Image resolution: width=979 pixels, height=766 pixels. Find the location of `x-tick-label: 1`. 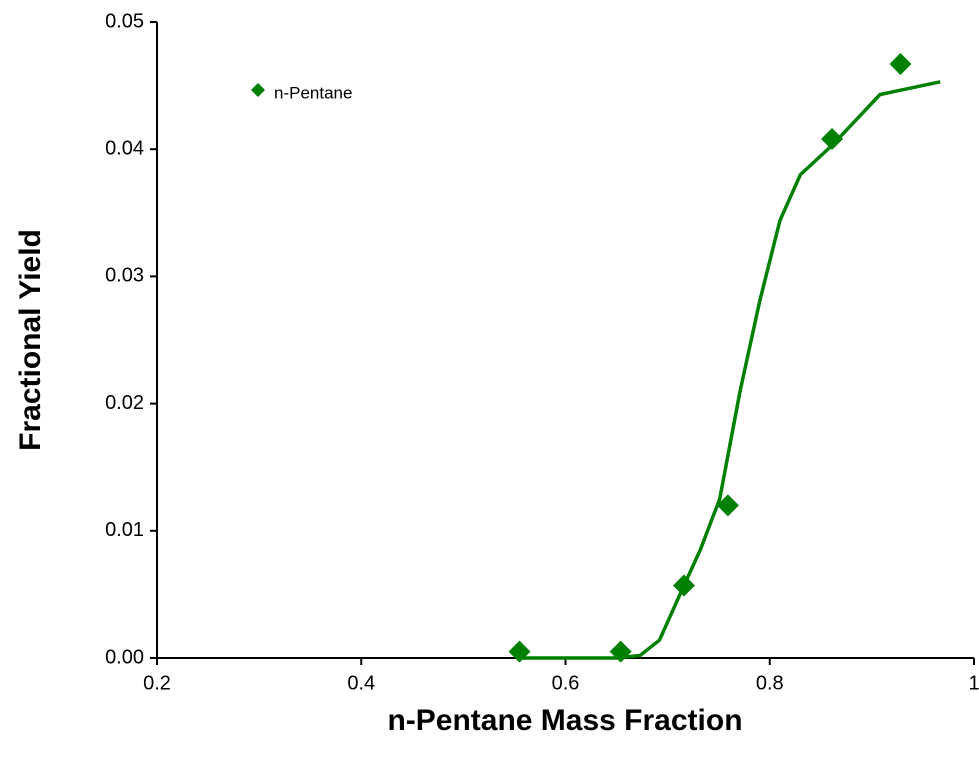

x-tick-label: 1 is located at coordinates (973, 683).